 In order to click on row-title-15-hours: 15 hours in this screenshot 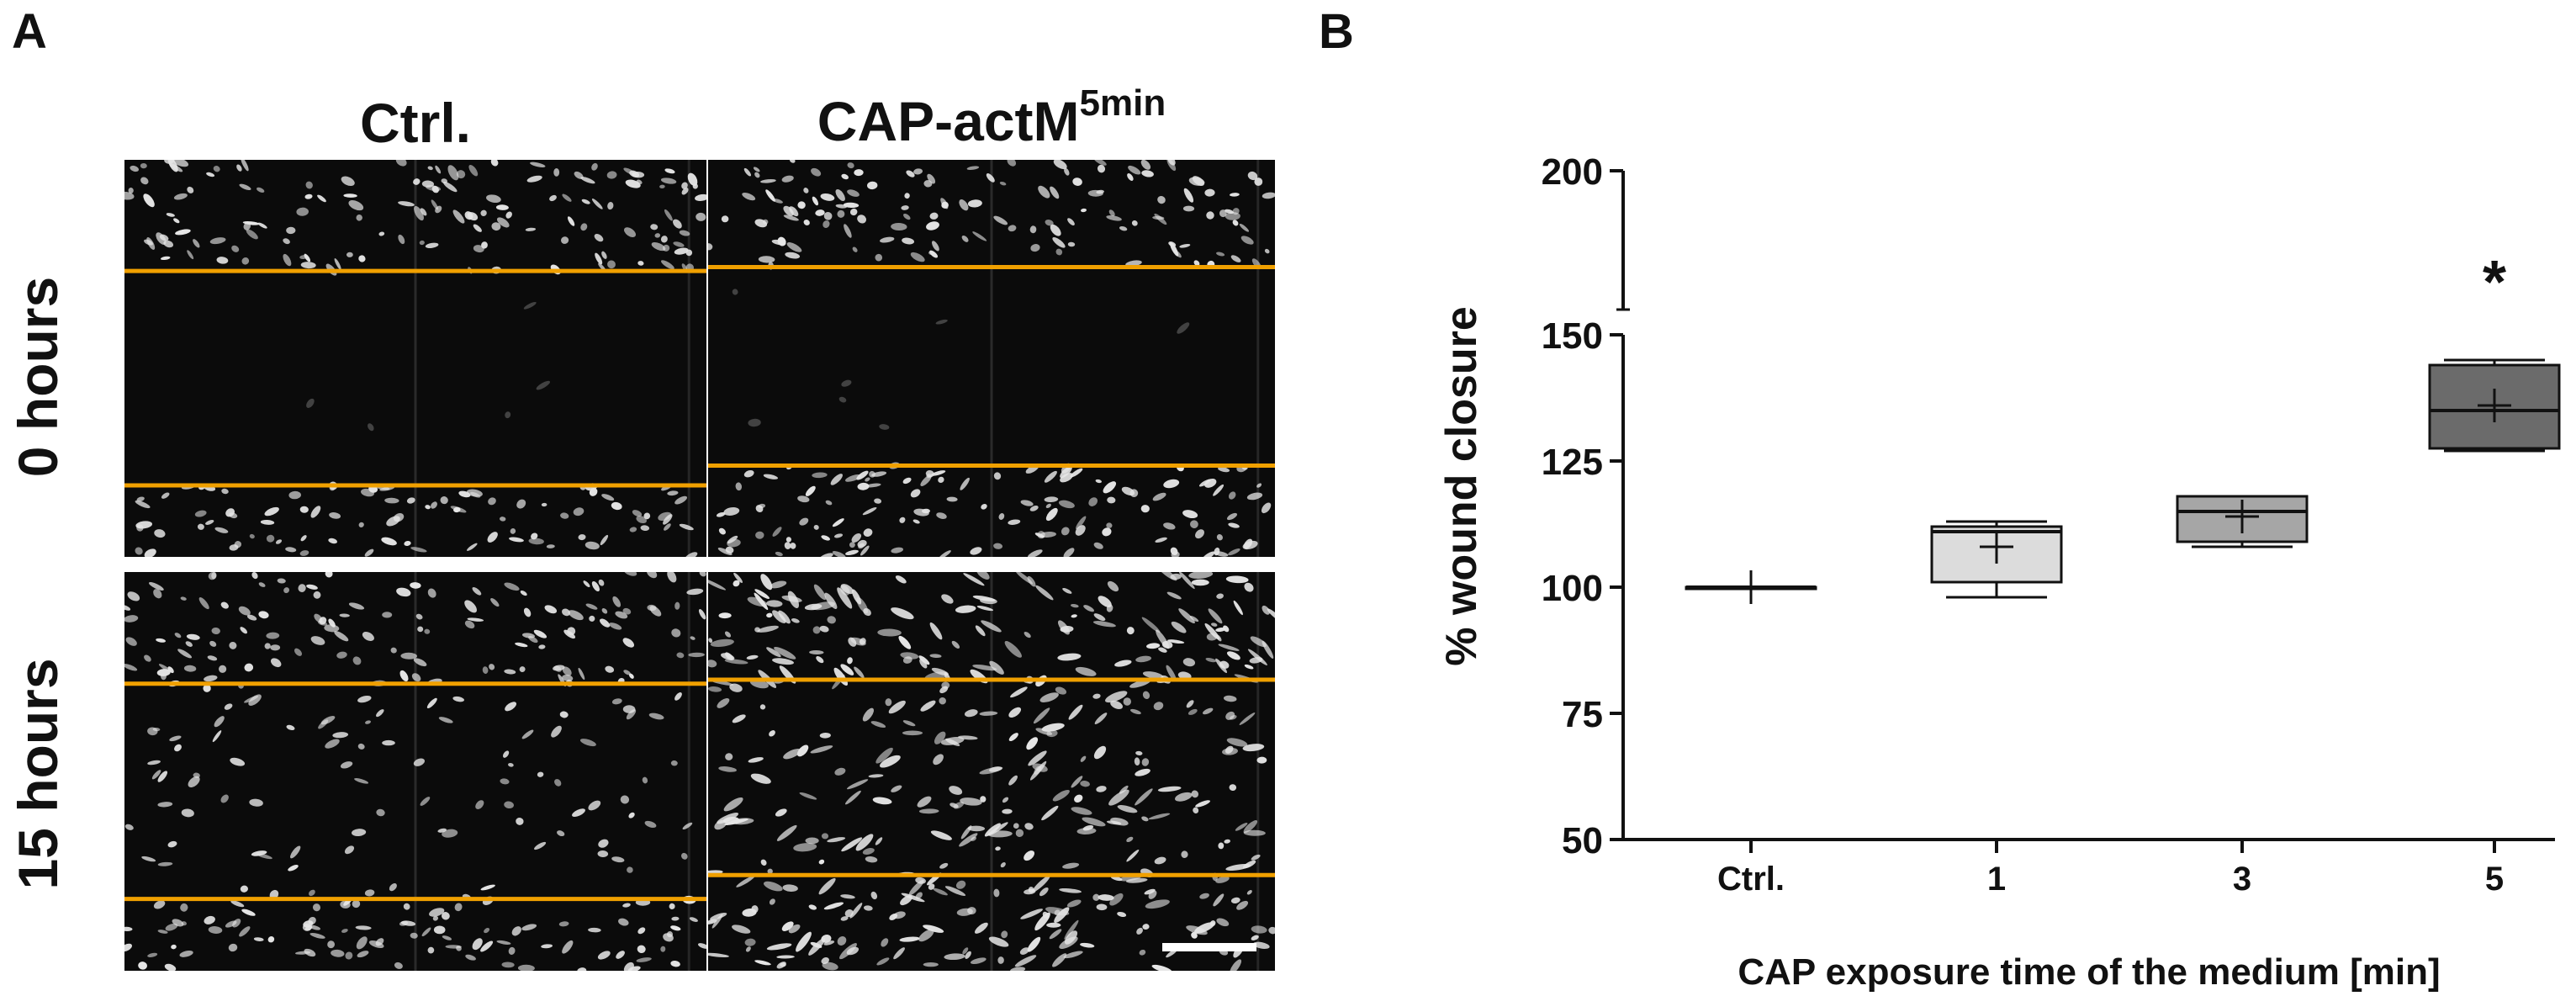, I will do `click(38, 774)`.